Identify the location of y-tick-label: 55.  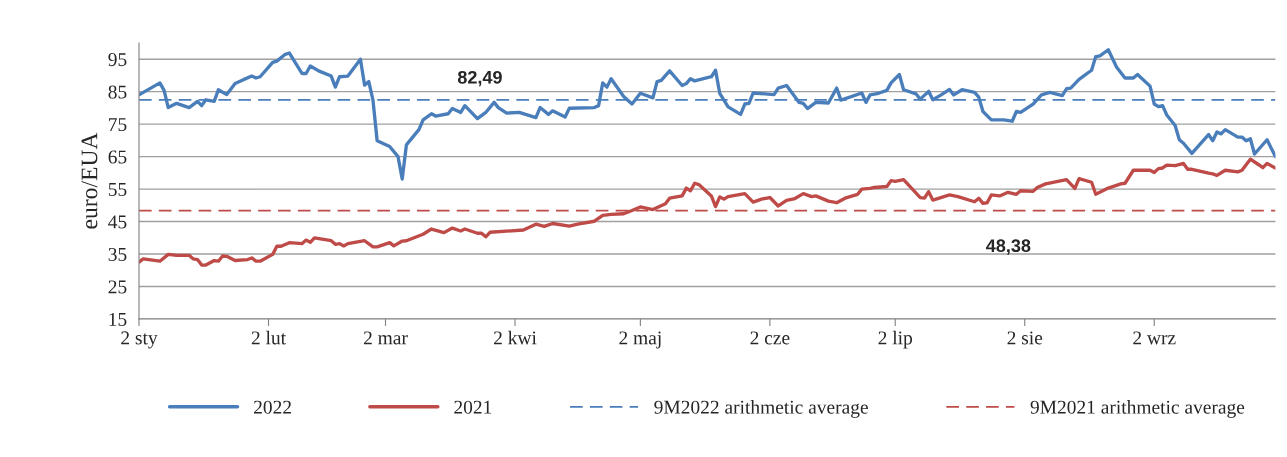
(117, 190).